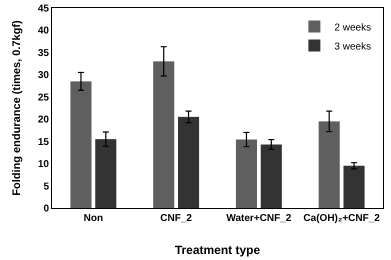 The image size is (391, 260). What do you see at coordinates (176, 218) in the screenshot?
I see `x-tick-label: CNF_2` at bounding box center [176, 218].